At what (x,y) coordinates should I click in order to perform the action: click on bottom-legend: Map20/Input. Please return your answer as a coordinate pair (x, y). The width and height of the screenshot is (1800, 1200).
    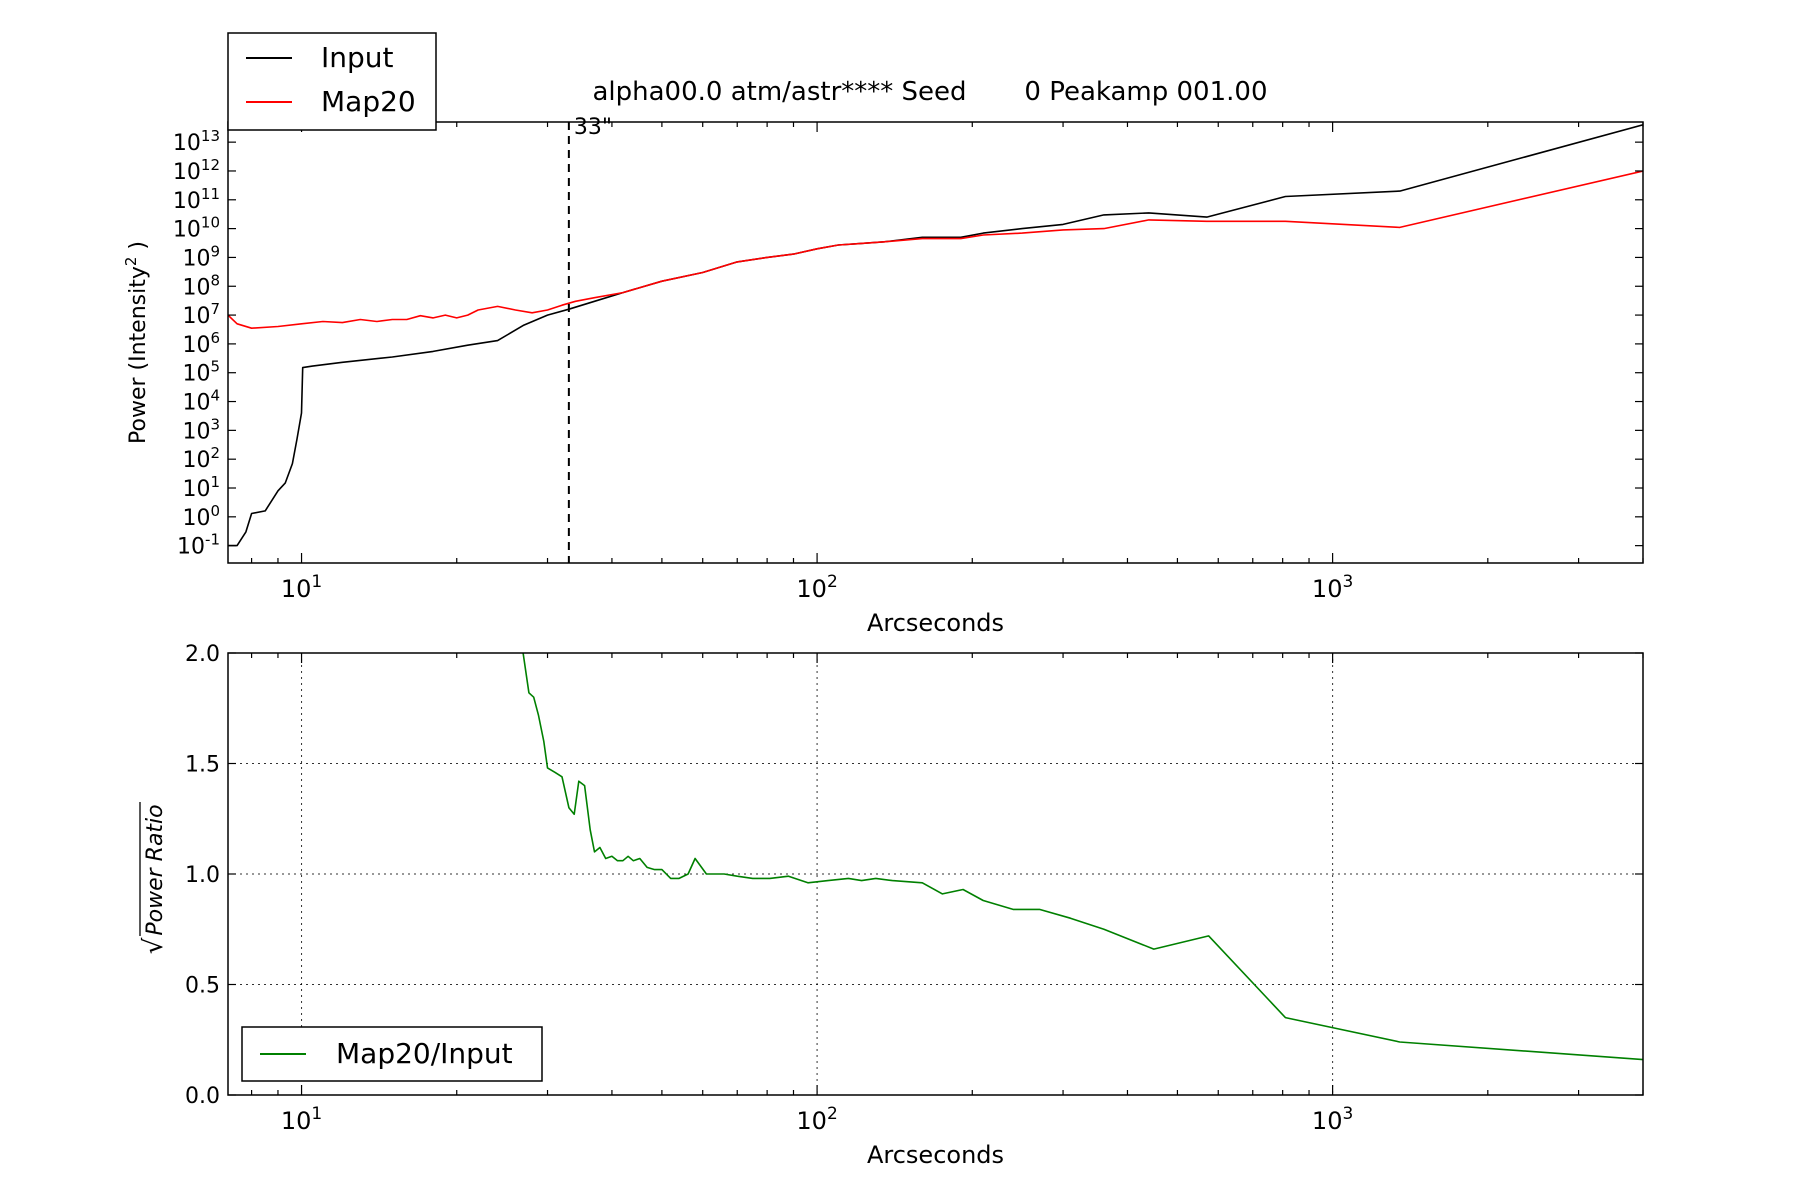
    Looking at the image, I should click on (392, 1054).